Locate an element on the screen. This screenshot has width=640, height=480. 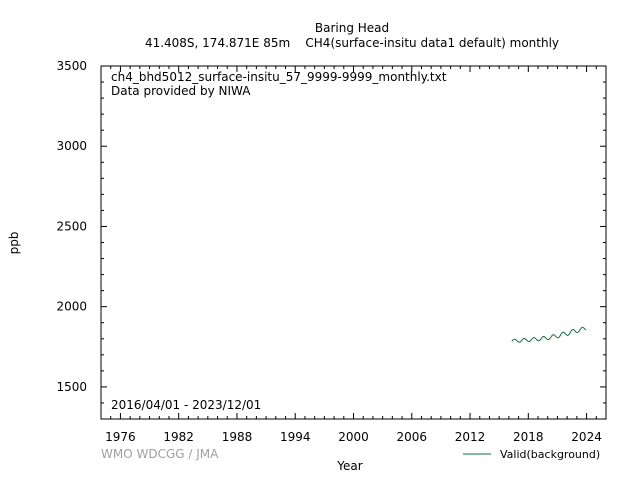
x-tick-label: 2000 is located at coordinates (353, 437).